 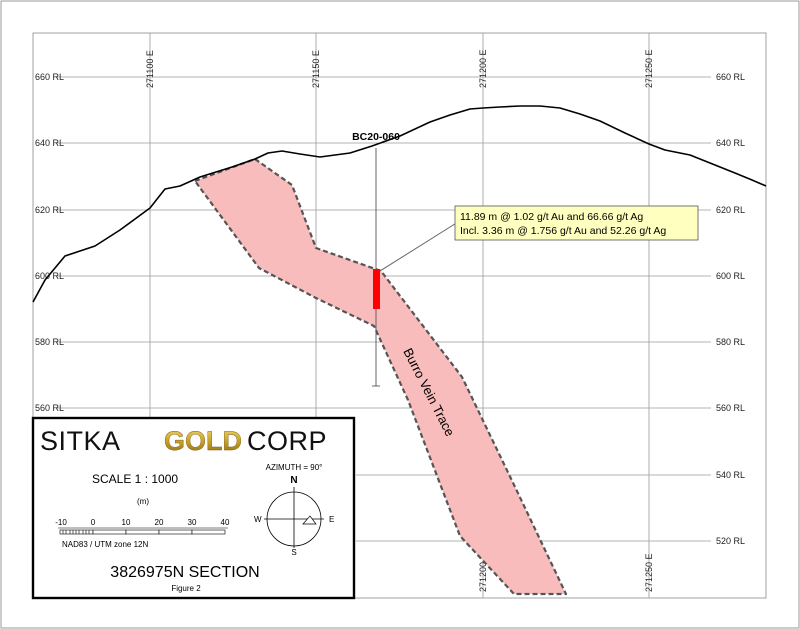 What do you see at coordinates (730, 475) in the screenshot?
I see `elevation-label-right: 540 RL` at bounding box center [730, 475].